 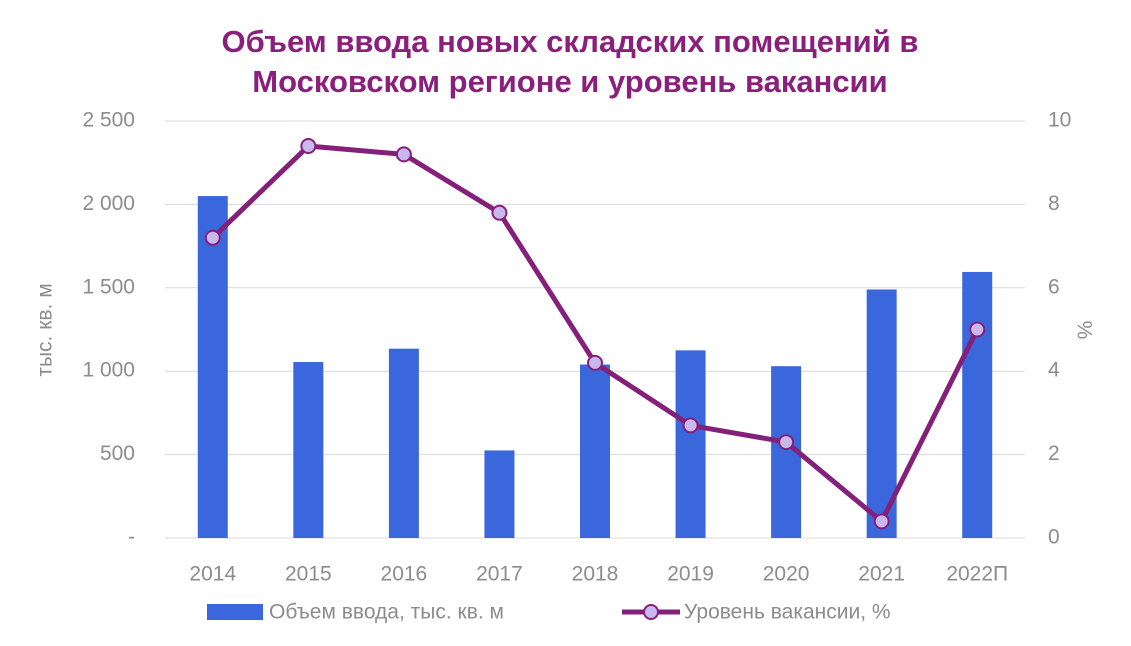 What do you see at coordinates (45, 329) in the screenshot?
I see `y-axis-title: тыс. кв. м` at bounding box center [45, 329].